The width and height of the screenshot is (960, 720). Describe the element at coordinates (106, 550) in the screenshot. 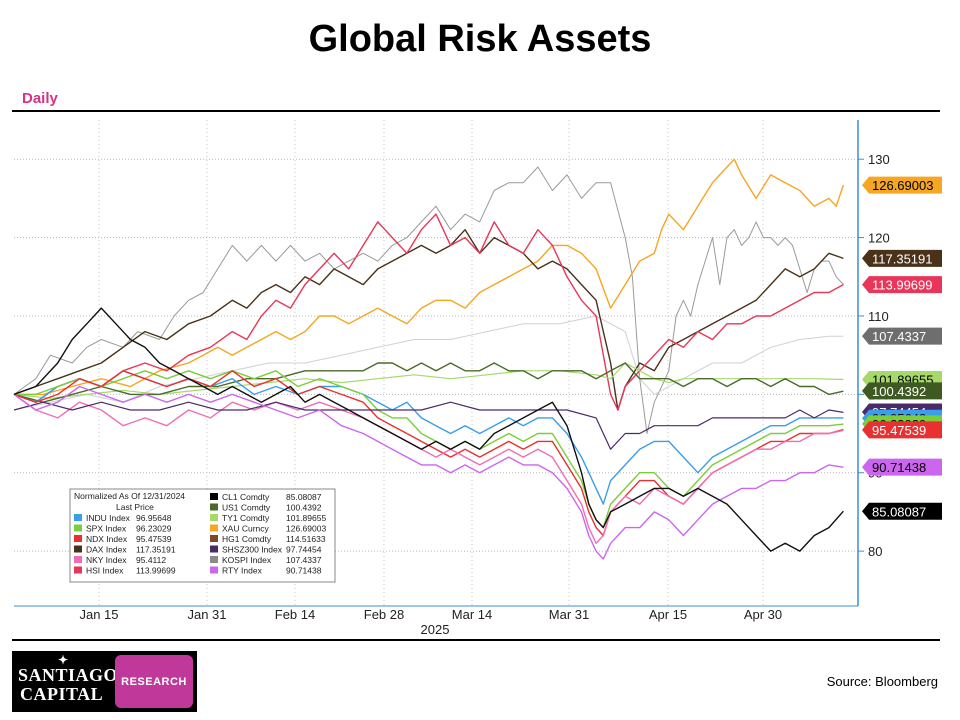

I see `legend-name: DAX Index` at that location.